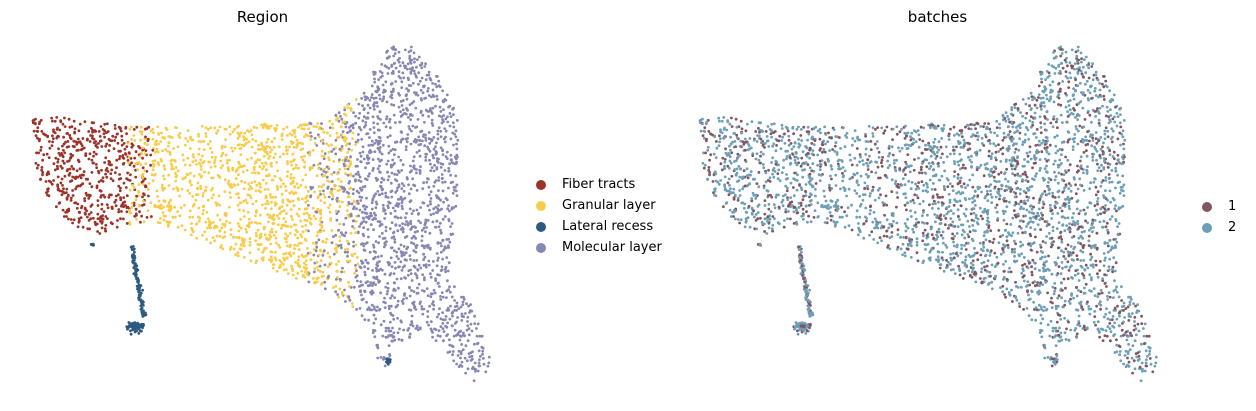 The image size is (1256, 411). I want to click on point-lateral-recess, so click(138, 287).